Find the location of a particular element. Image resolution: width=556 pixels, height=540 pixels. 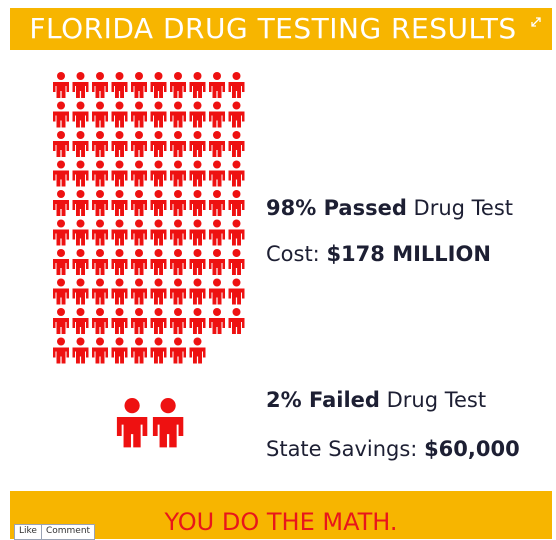

social-buttons: Like Comment is located at coordinates (55, 532).